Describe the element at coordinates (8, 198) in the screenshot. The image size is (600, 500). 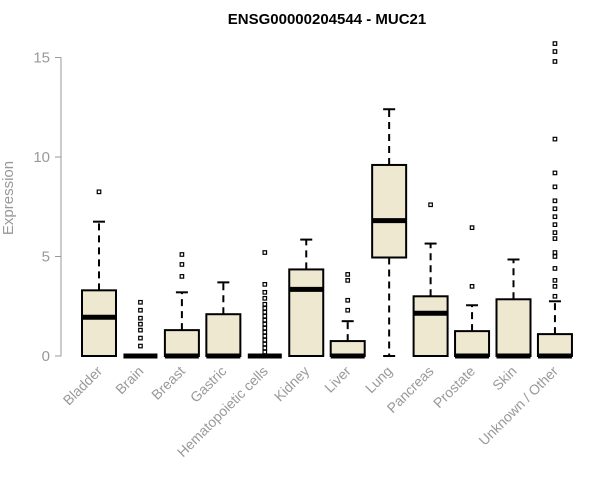
I see `y-axis-label: Expression` at that location.